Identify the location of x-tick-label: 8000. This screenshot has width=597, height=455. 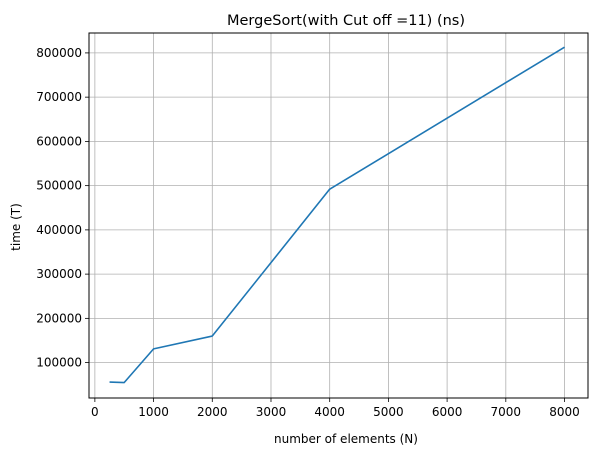
(564, 412).